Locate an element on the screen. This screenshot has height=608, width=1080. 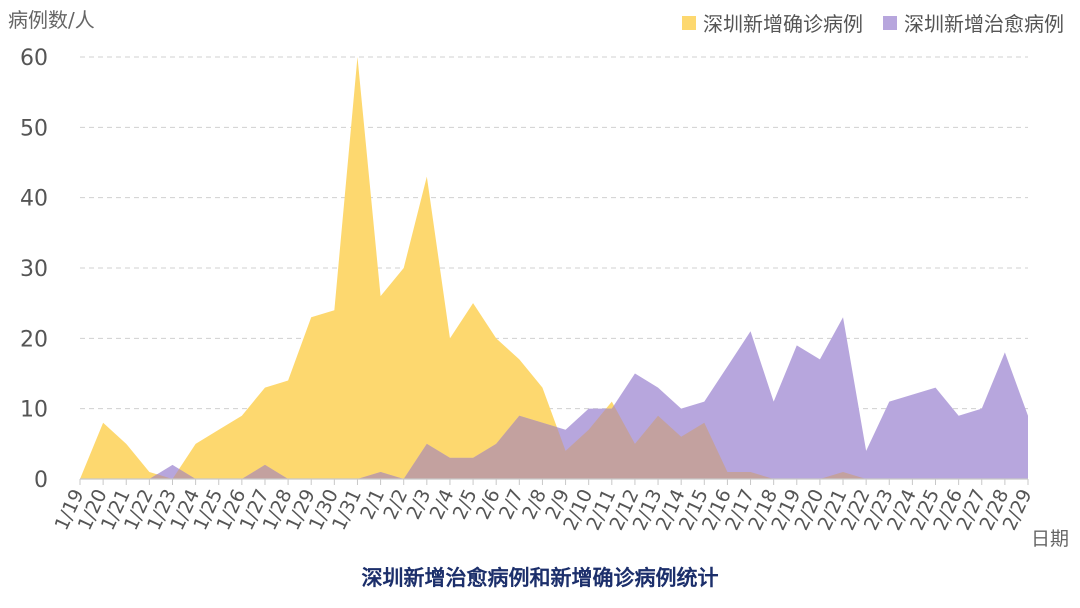
x-axis-label: 日期 is located at coordinates (1050, 539).